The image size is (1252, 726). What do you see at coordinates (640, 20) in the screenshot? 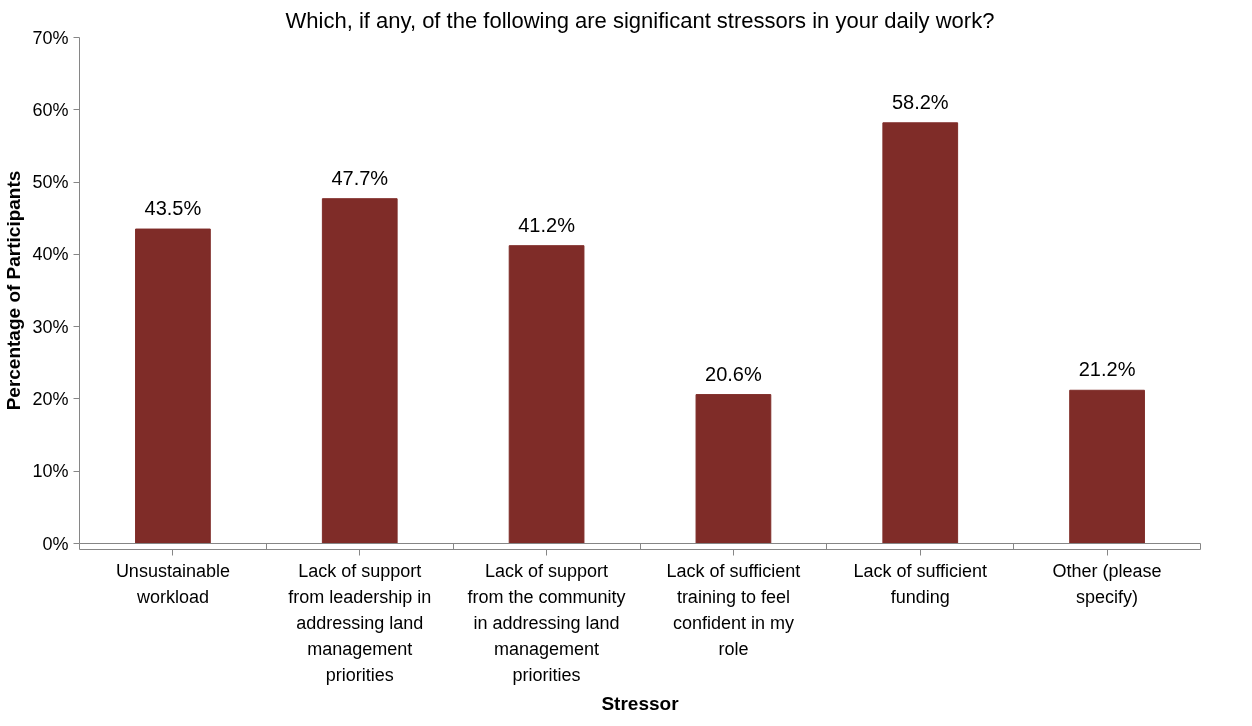
I see `chart-title: Which, if any, of the following are significant stressors in your daily work?` at bounding box center [640, 20].